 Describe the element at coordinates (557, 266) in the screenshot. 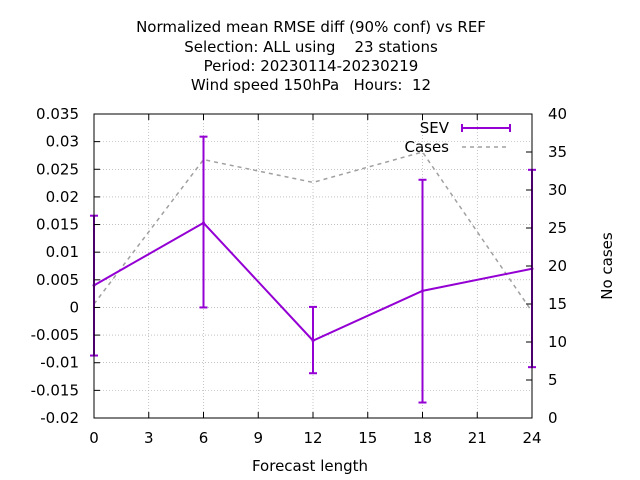

I see `y2-tick-label: 20` at that location.